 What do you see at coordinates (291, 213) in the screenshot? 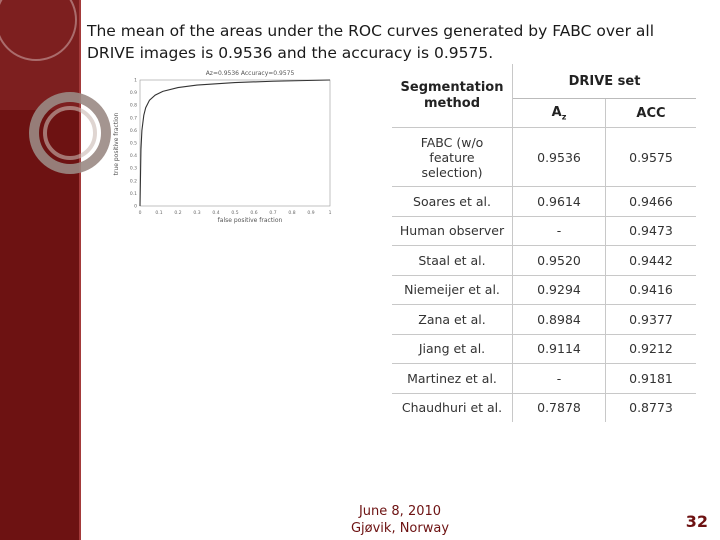
I see `roc-x-tick: 0.8` at bounding box center [291, 213].